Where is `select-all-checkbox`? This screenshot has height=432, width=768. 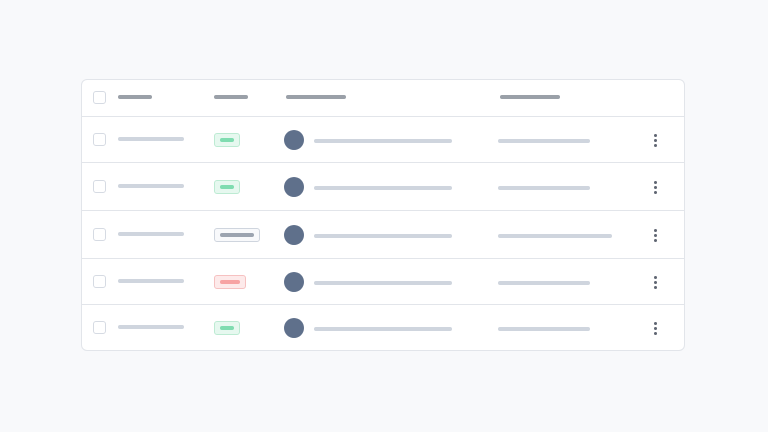
select-all-checkbox is located at coordinates (99, 97).